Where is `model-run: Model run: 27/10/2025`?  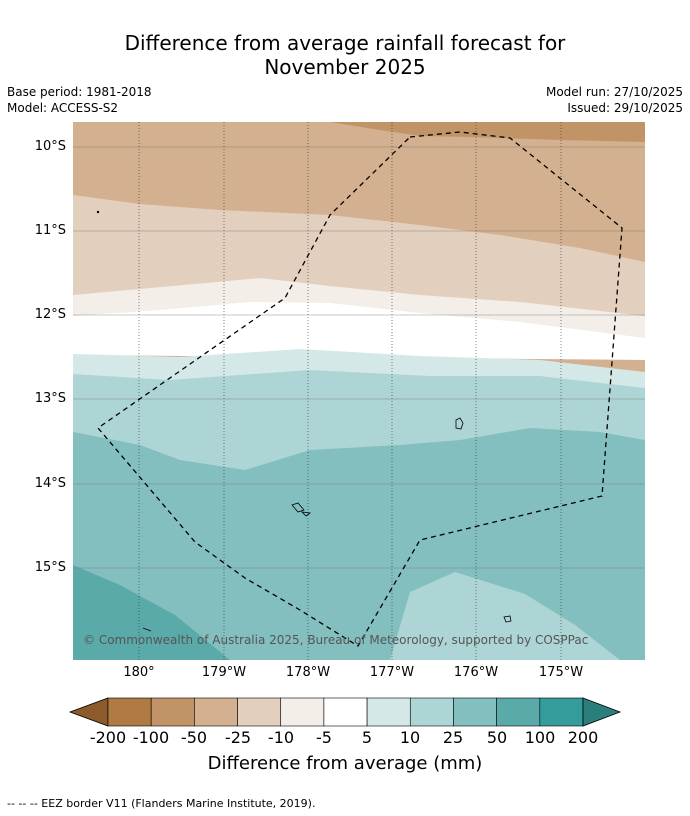 model-run: Model run: 27/10/2025 is located at coordinates (614, 92).